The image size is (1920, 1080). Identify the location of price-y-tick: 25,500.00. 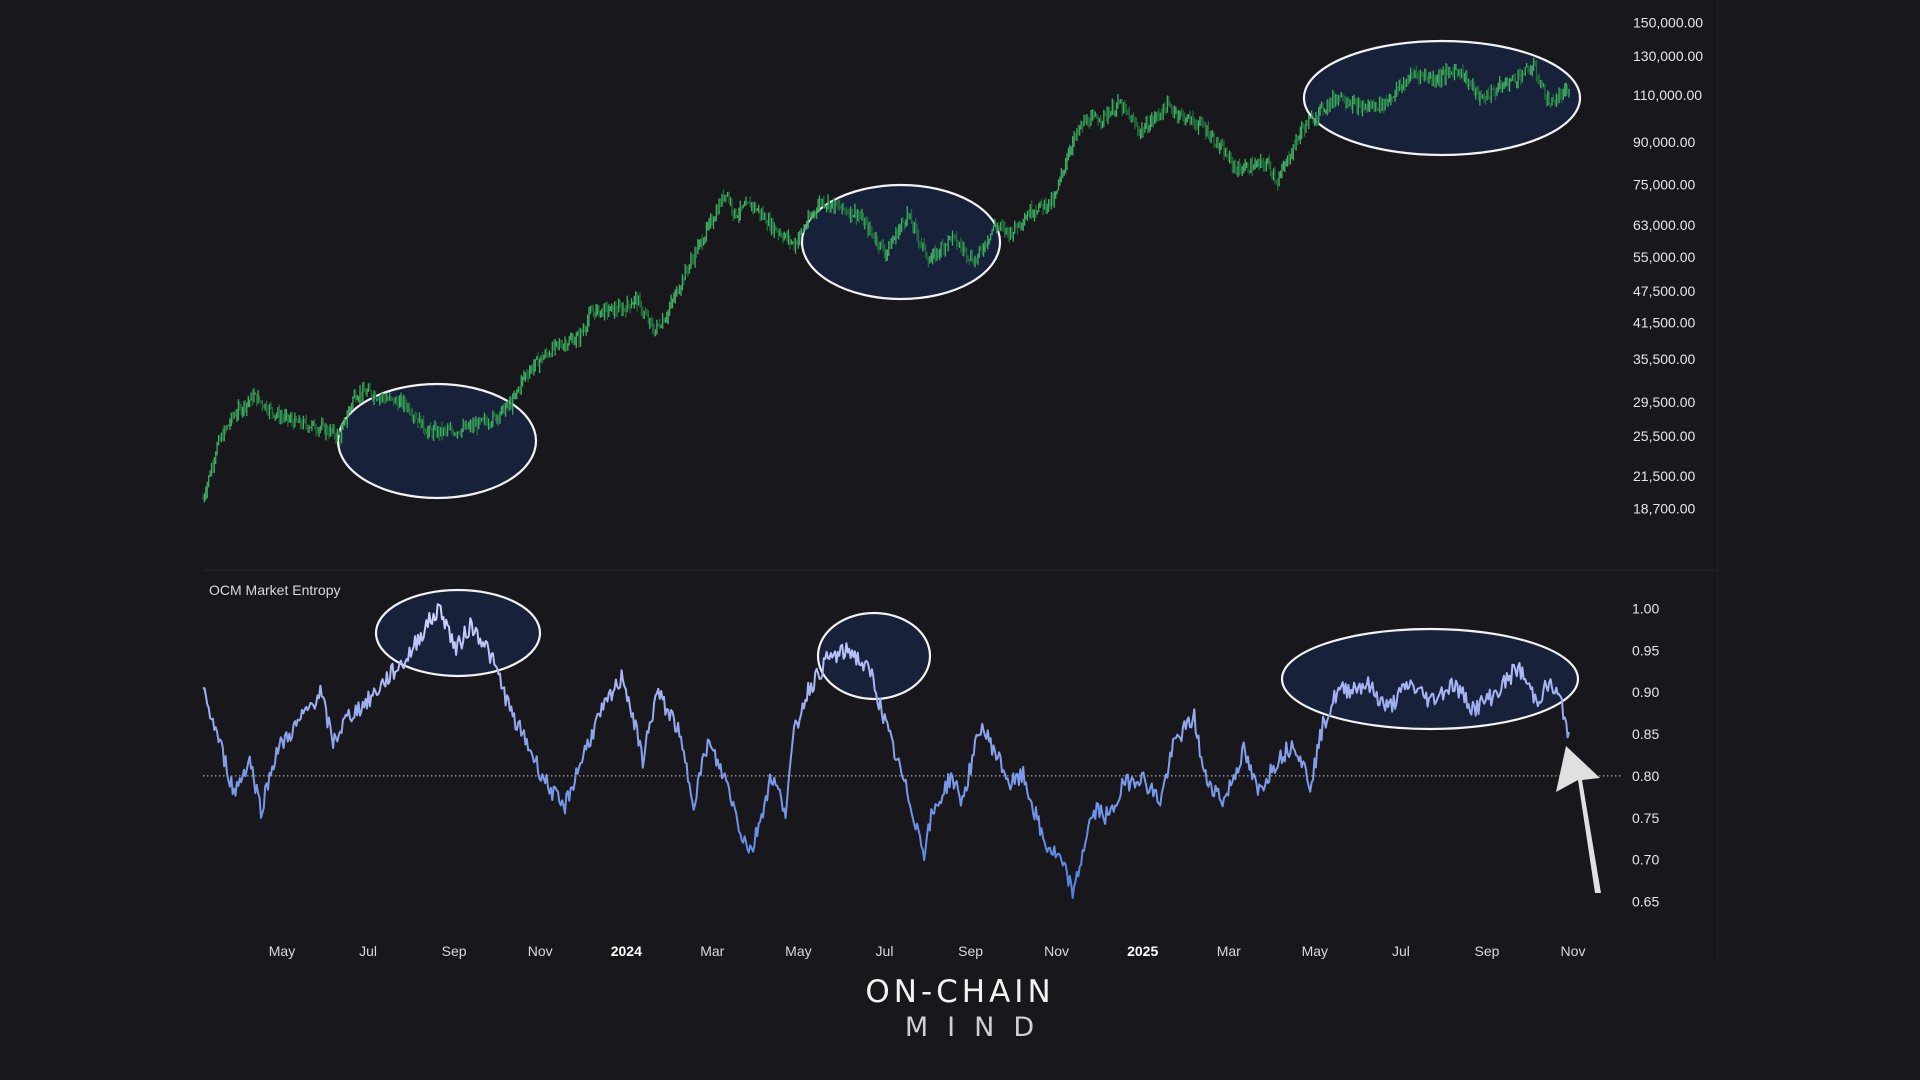
(1664, 436).